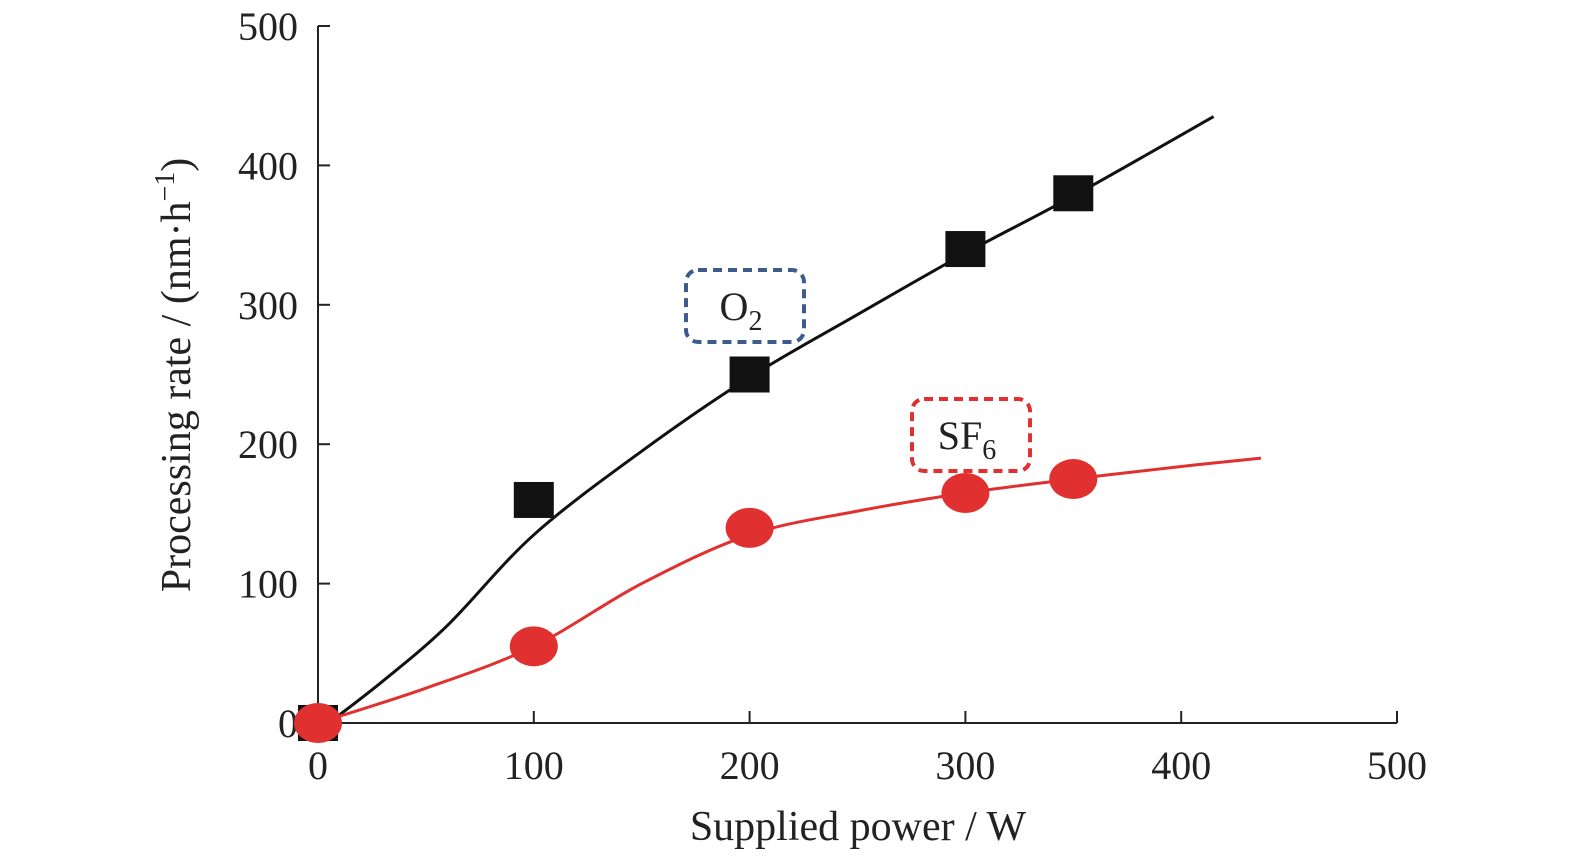 The width and height of the screenshot is (1575, 858). Describe the element at coordinates (268, 305) in the screenshot. I see `y-tick-label: 300` at that location.